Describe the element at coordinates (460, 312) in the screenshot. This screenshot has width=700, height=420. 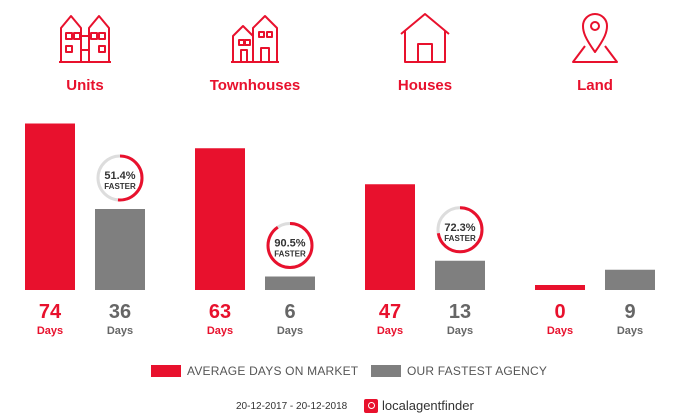
I see `value-label: 13` at that location.